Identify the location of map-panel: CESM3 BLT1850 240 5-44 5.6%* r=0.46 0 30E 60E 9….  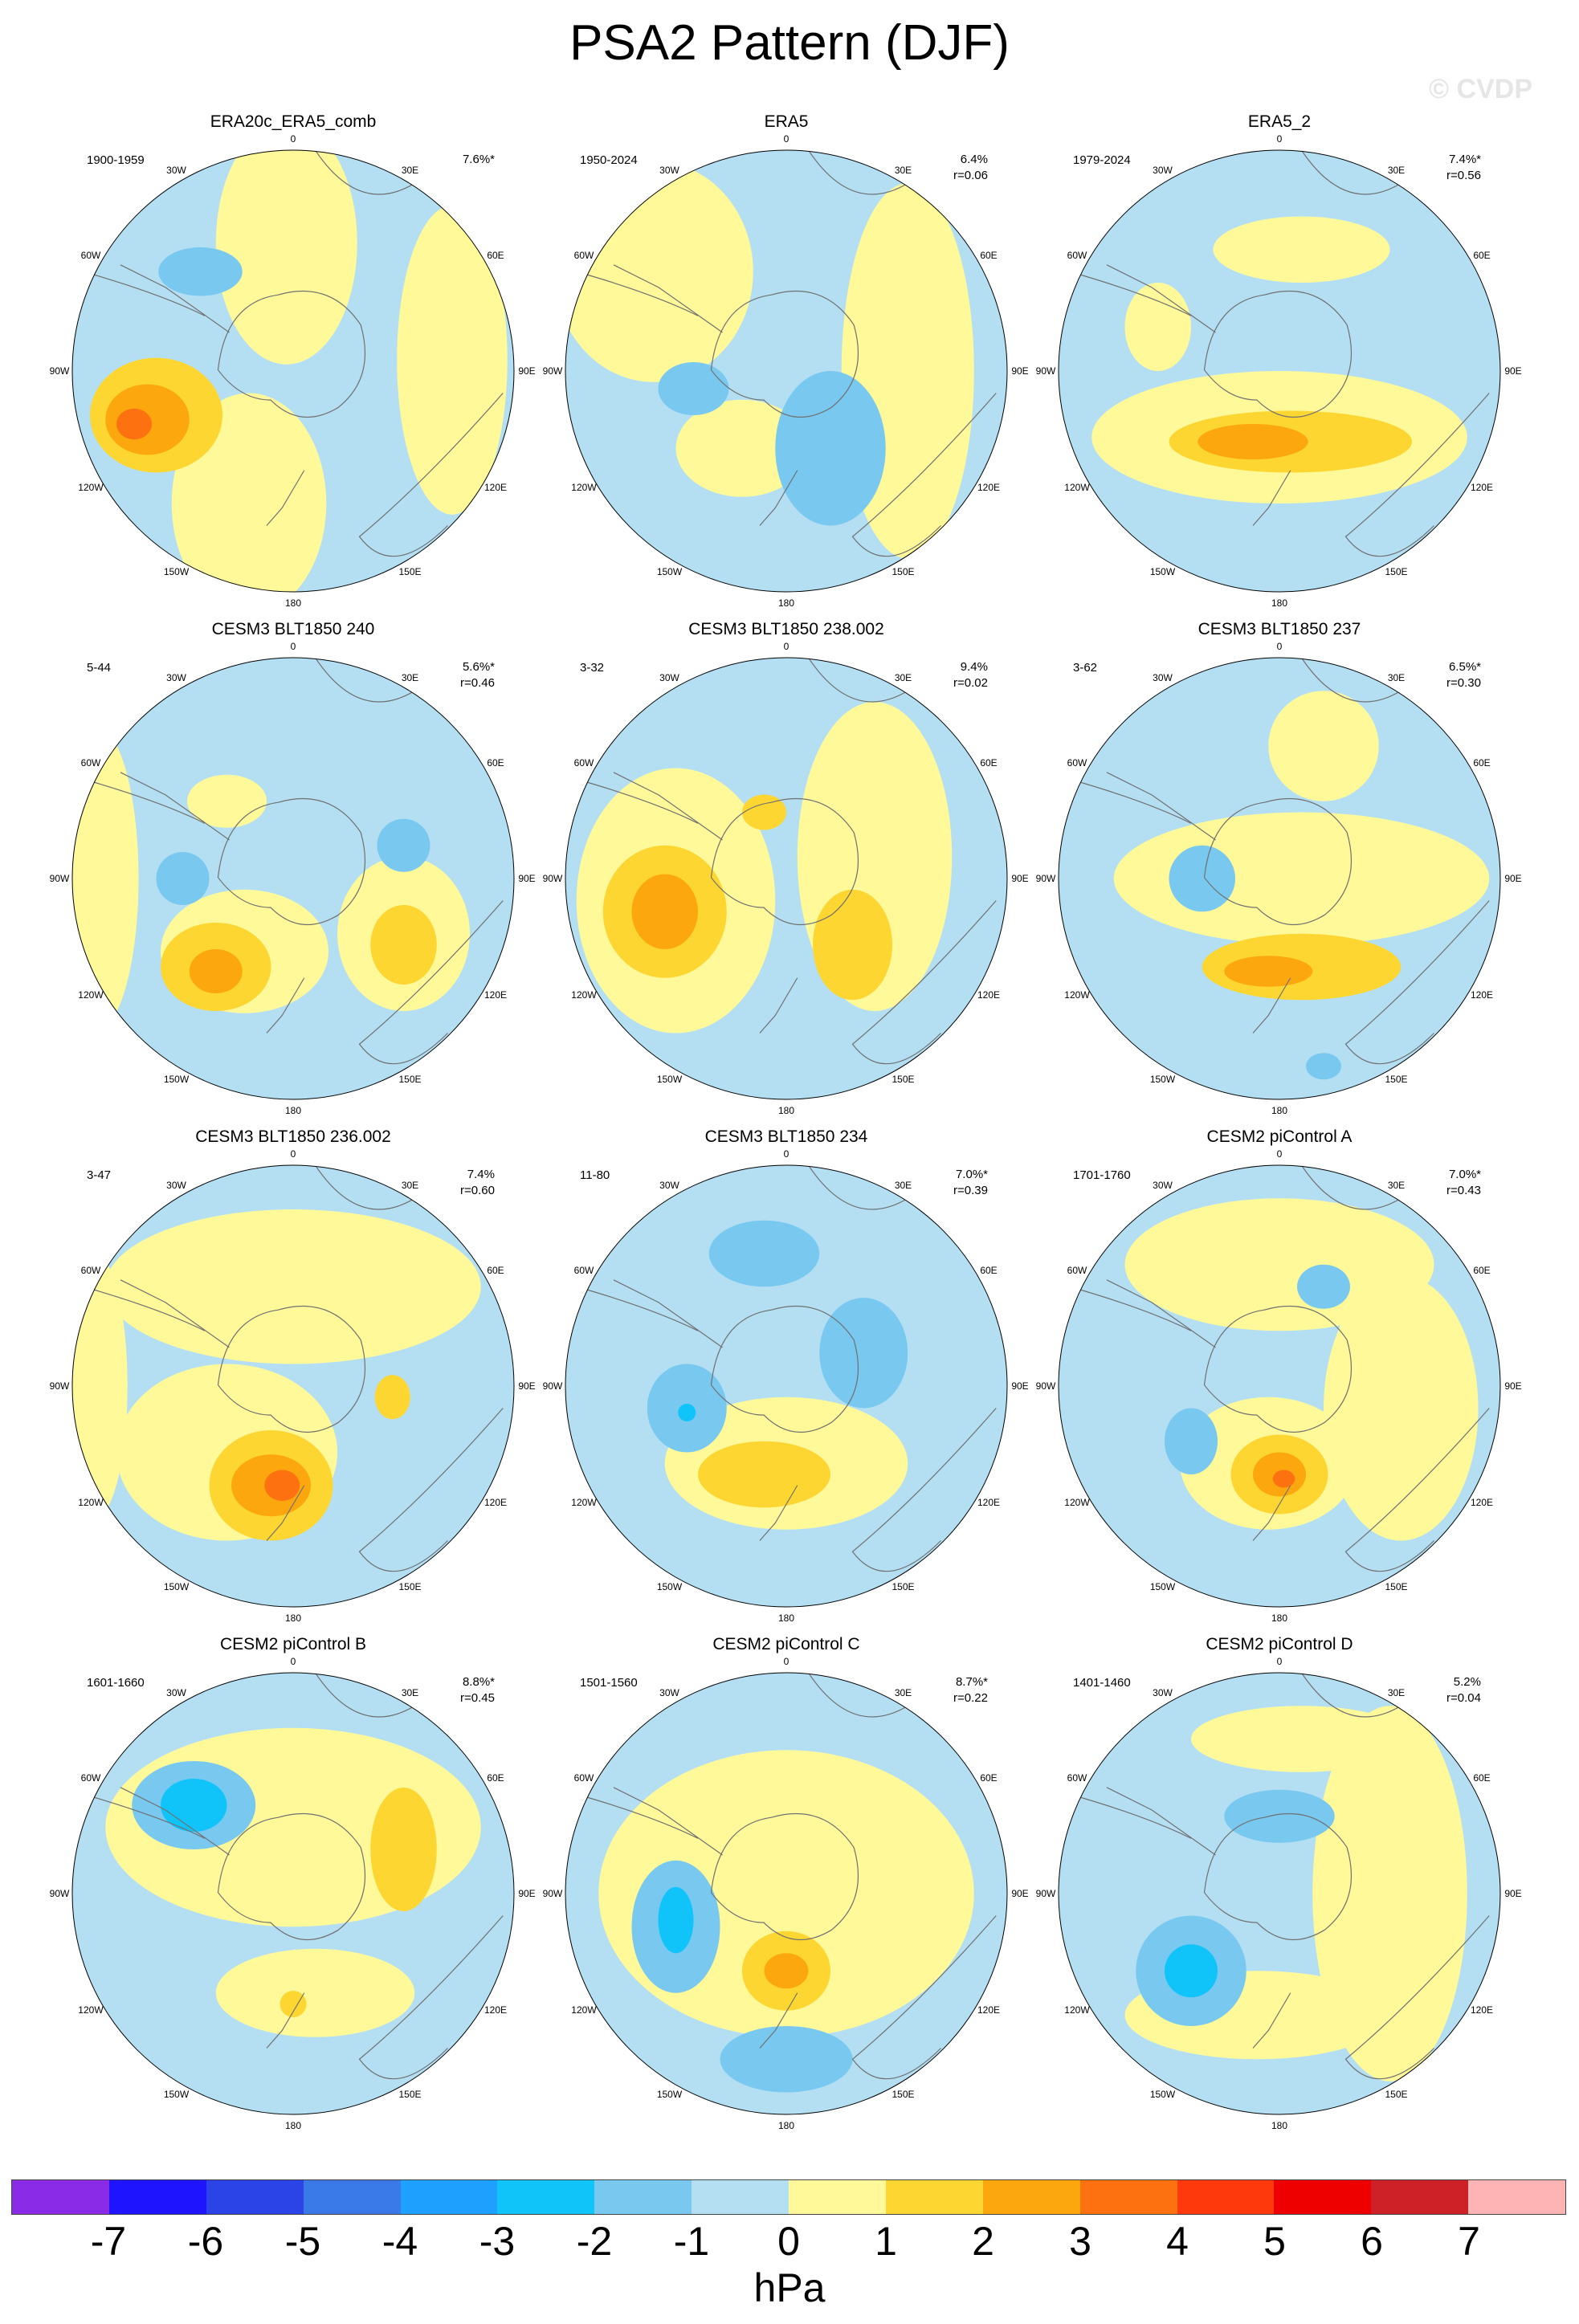
(293, 874).